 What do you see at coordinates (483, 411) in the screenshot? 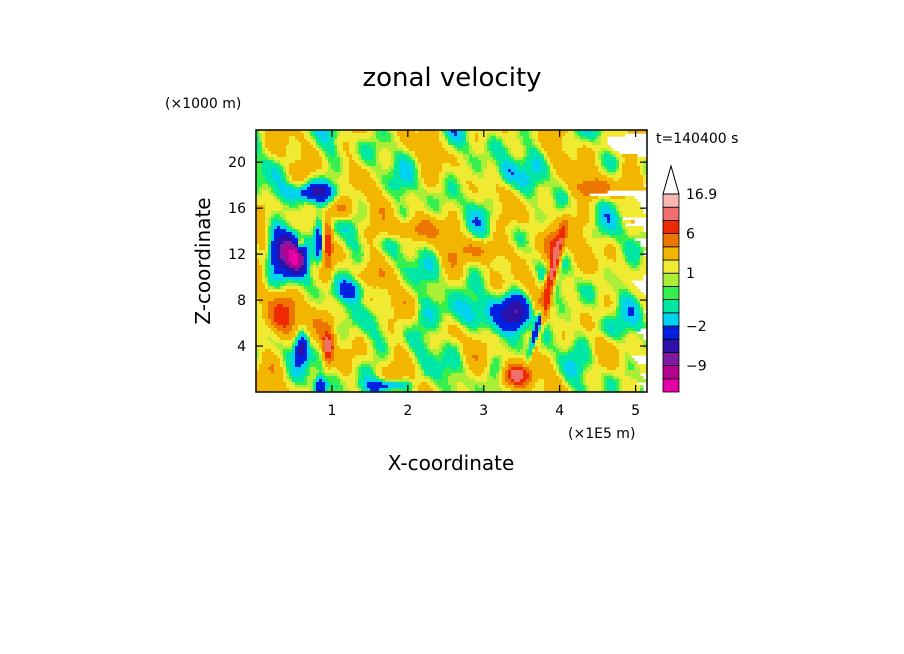
I see `x-tick-label: 3` at bounding box center [483, 411].